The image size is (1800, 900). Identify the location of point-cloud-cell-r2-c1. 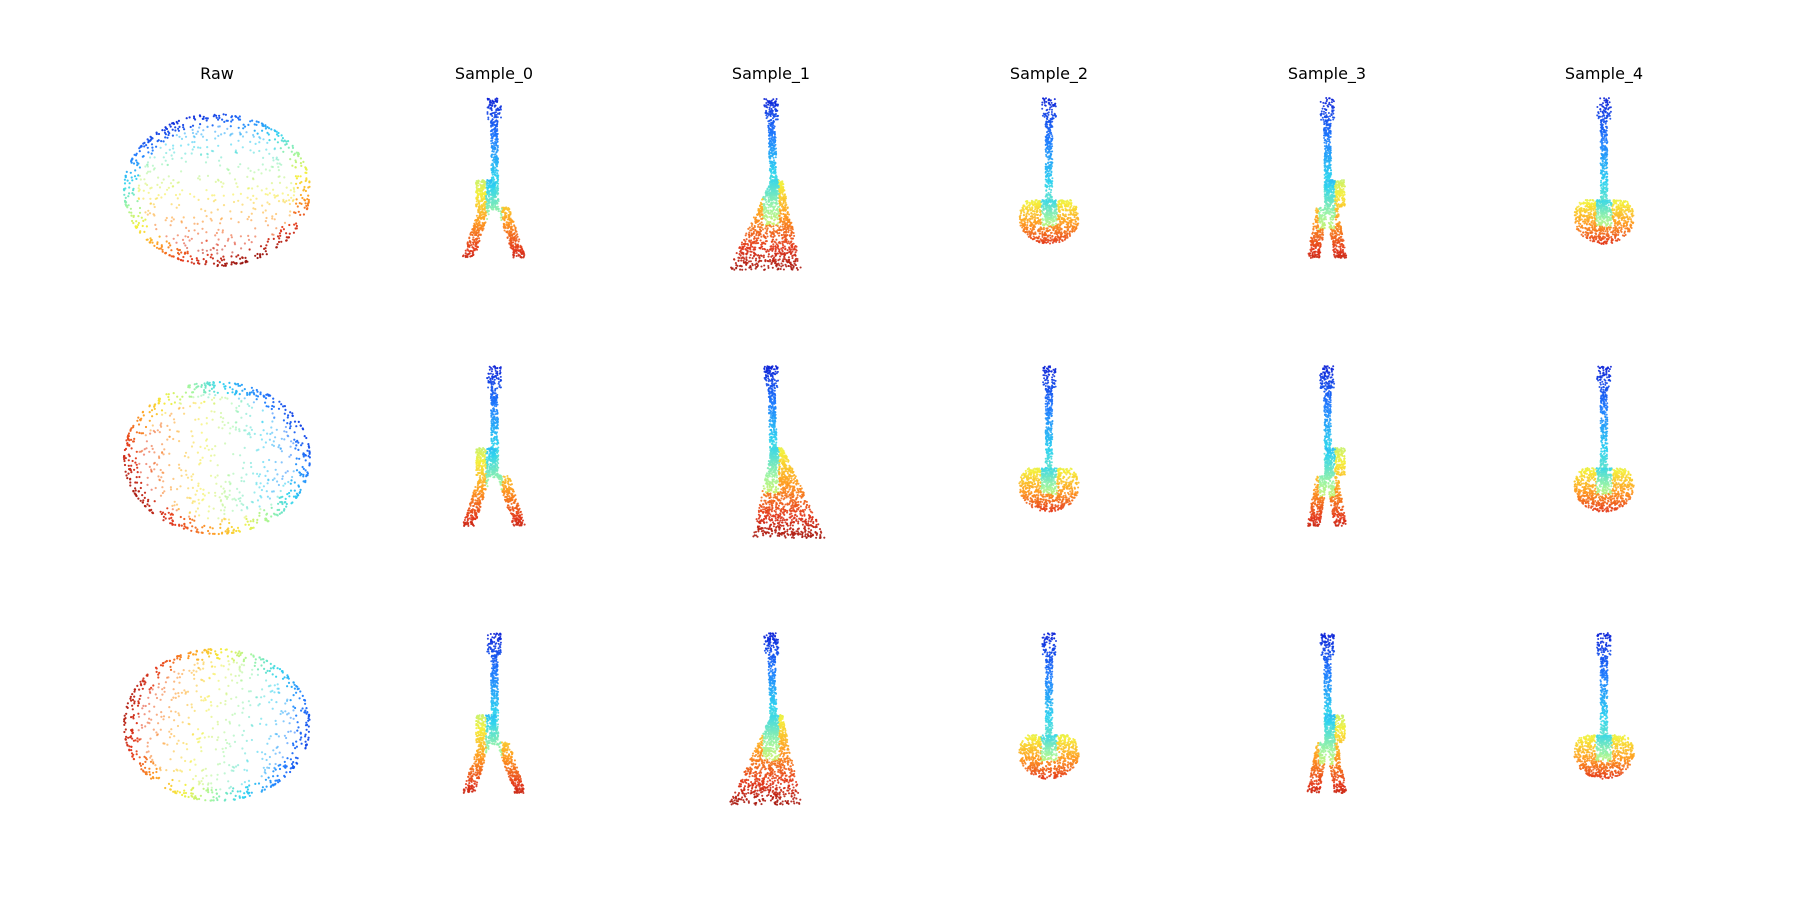
(494, 725).